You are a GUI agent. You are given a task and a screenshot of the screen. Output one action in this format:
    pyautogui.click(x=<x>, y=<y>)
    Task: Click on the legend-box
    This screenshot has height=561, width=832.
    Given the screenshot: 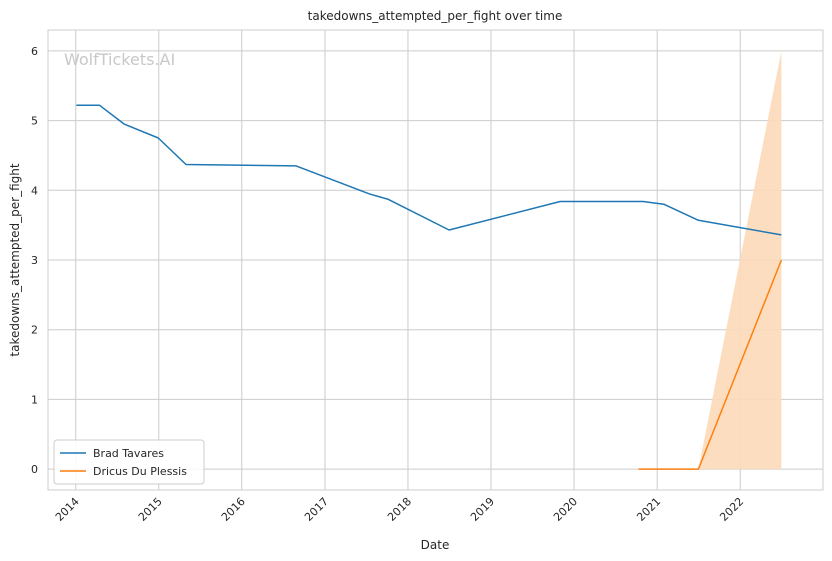 What is the action you would take?
    pyautogui.click(x=129, y=462)
    